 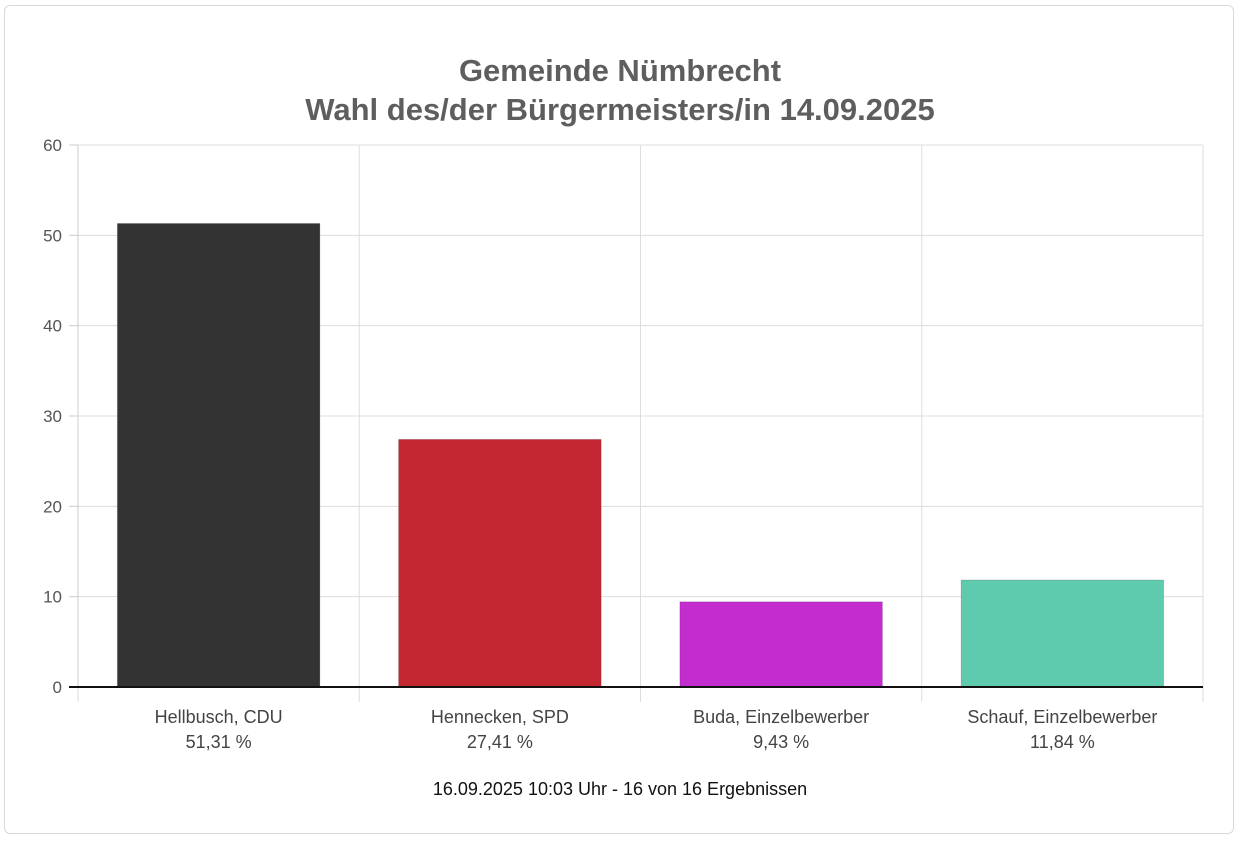 I want to click on chart-title: Gemeinde Nümbrecht, so click(x=620, y=70).